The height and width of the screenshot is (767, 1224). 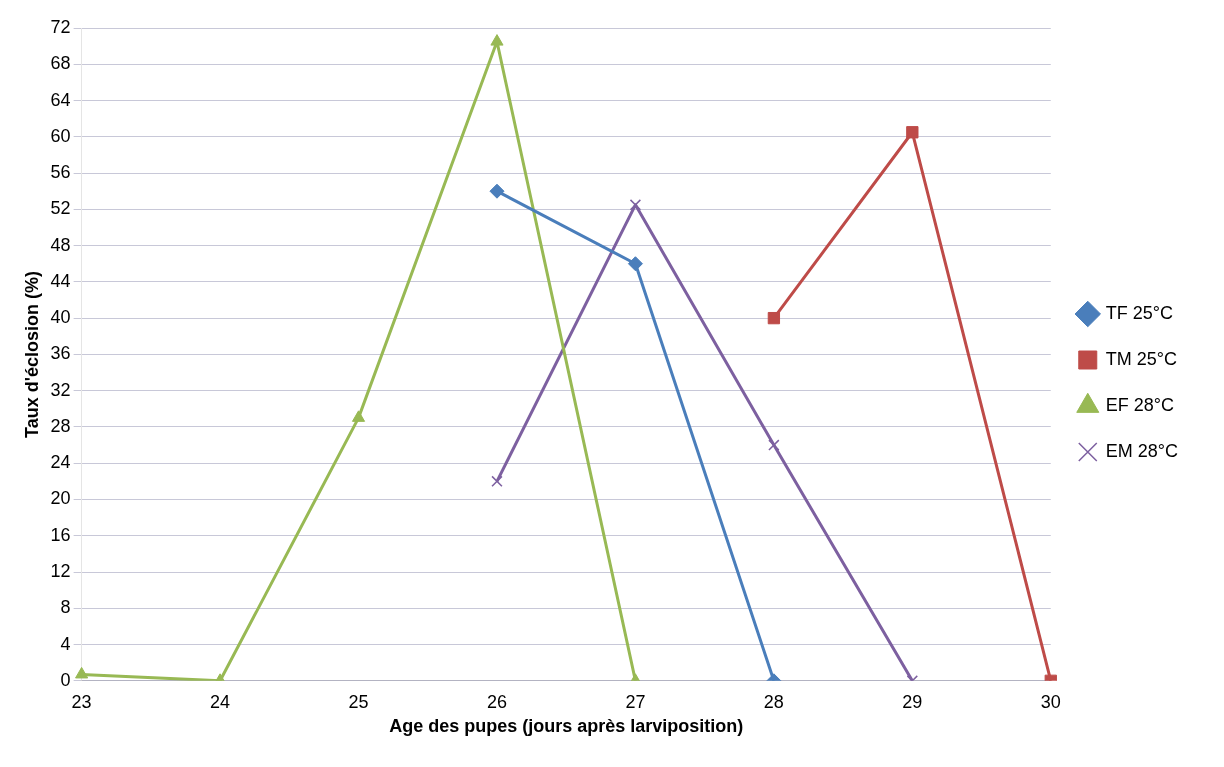 What do you see at coordinates (65, 607) in the screenshot?
I see `y-tick-label: 8` at bounding box center [65, 607].